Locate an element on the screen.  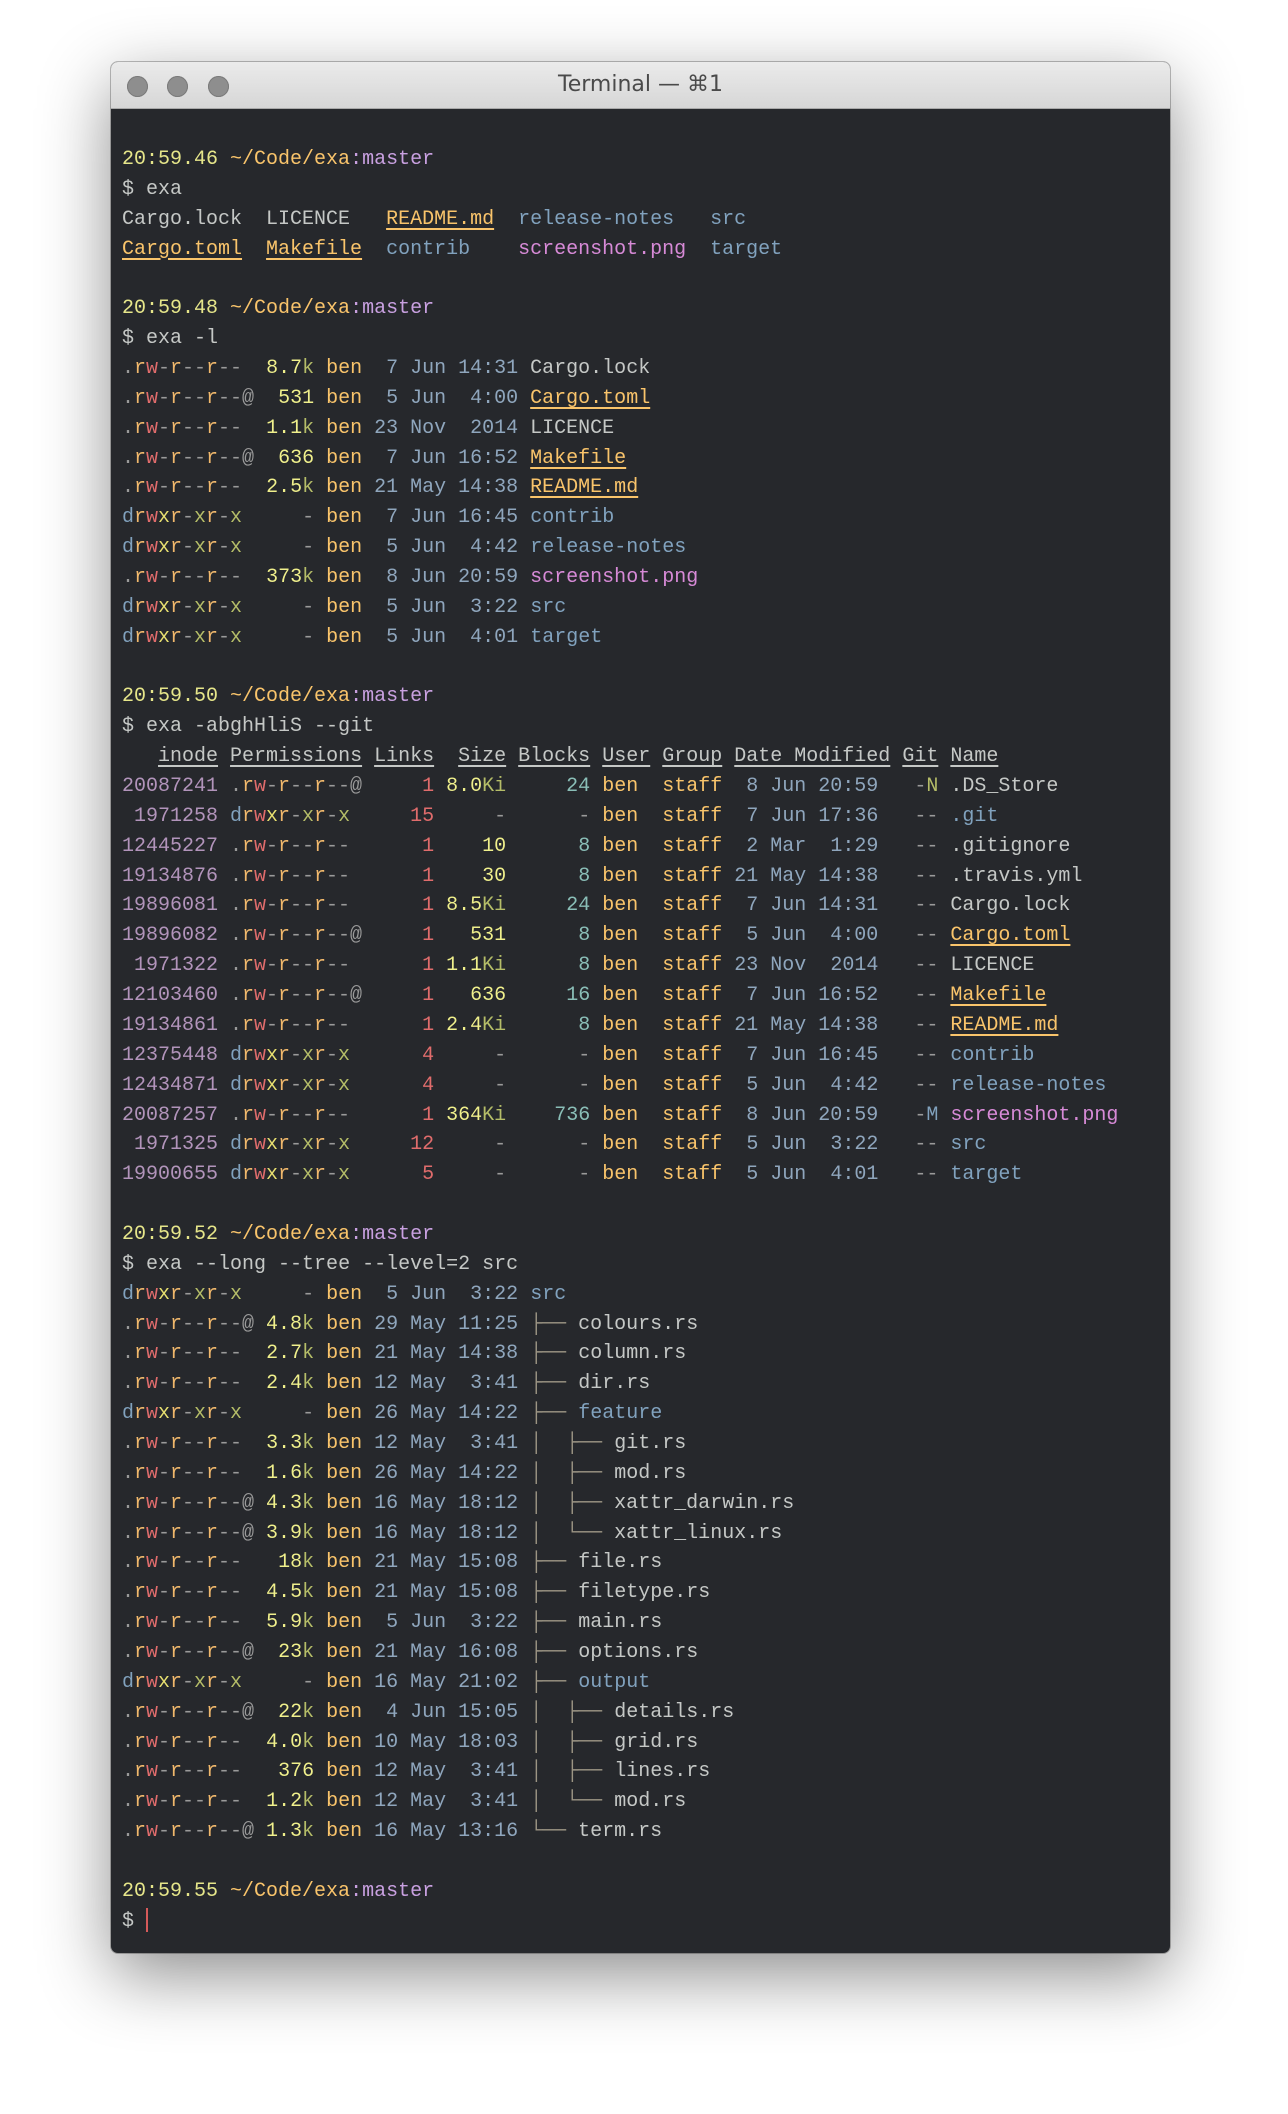
file-name: options.rs is located at coordinates (638, 1652).